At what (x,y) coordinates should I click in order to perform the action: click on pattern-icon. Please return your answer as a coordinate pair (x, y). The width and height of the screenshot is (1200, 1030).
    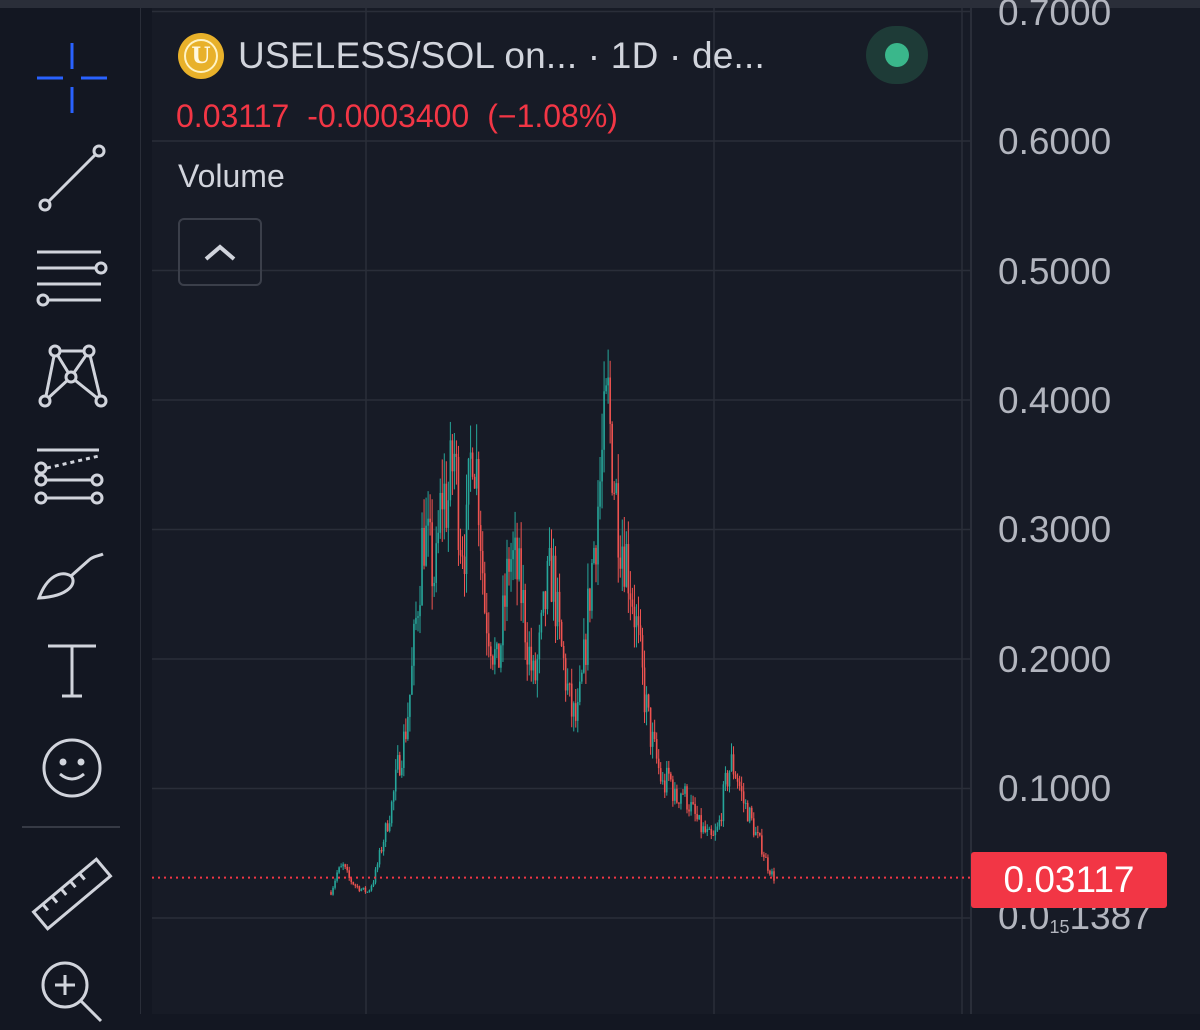
    Looking at the image, I should click on (73, 376).